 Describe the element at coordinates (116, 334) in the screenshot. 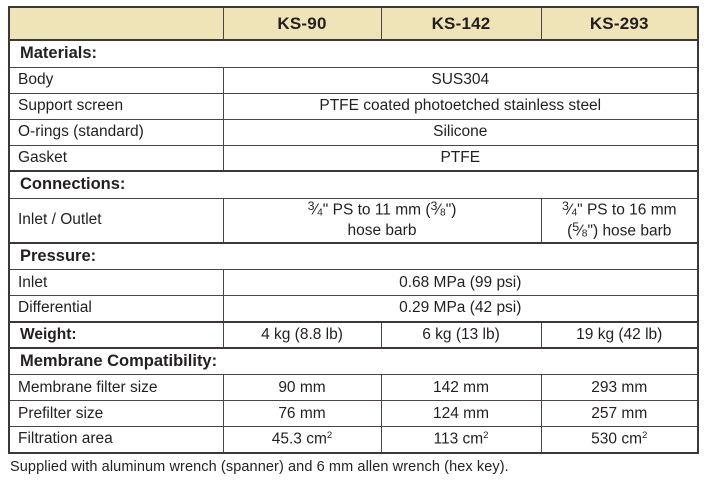

I see `row-label-weight: Weight:` at that location.